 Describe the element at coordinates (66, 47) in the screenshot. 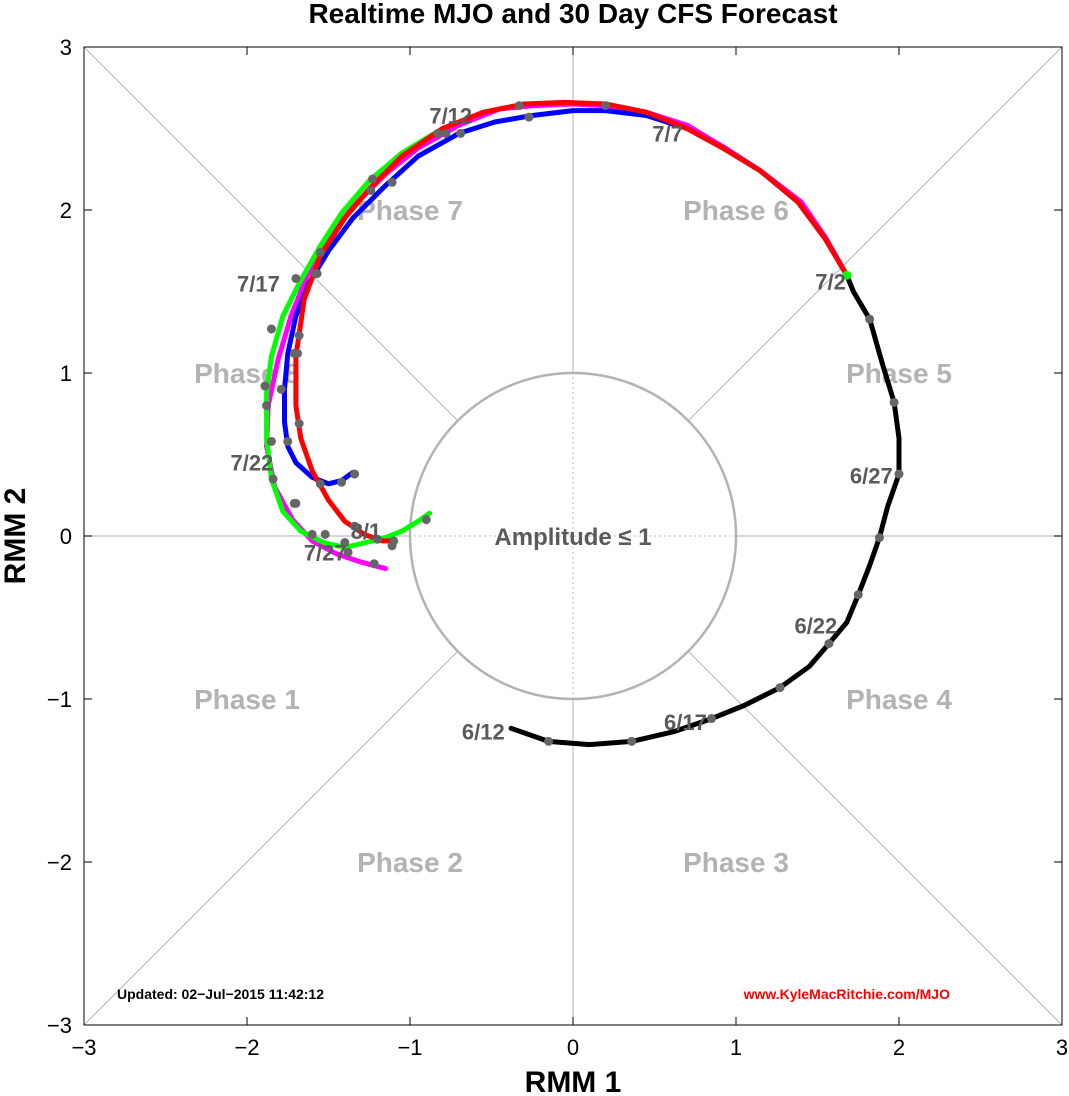

I see `y-tick-label: 3` at that location.